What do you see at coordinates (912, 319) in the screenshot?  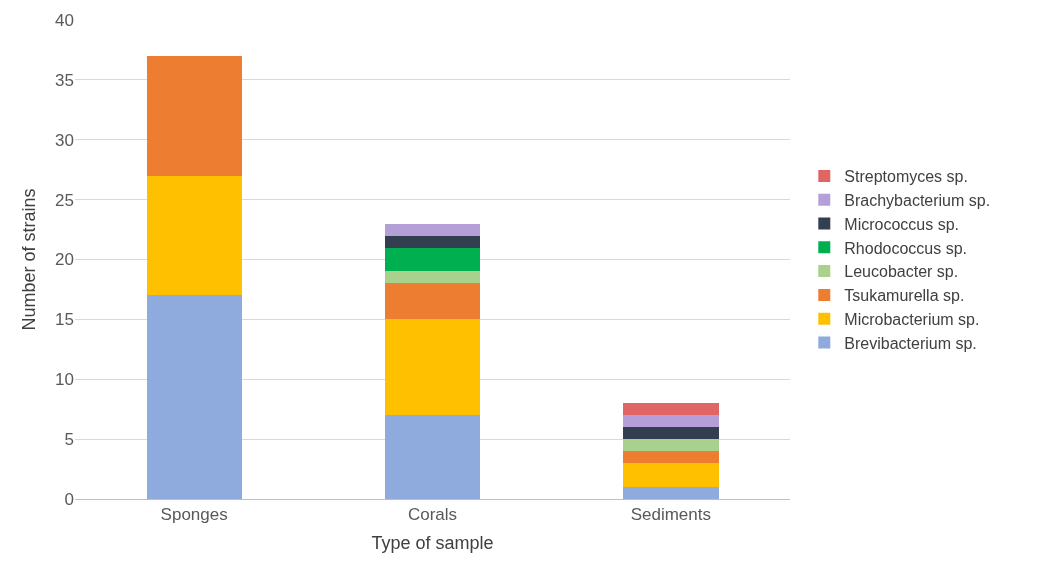 I see `legend-label: Microbacterium sp.` at bounding box center [912, 319].